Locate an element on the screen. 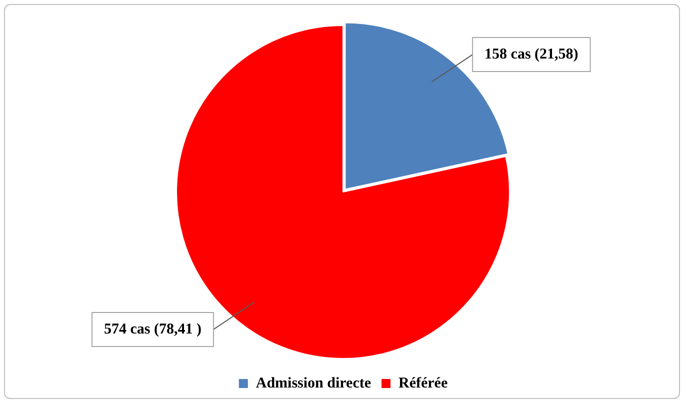 Image resolution: width=686 pixels, height=405 pixels. legend-label: Référée is located at coordinates (423, 383).